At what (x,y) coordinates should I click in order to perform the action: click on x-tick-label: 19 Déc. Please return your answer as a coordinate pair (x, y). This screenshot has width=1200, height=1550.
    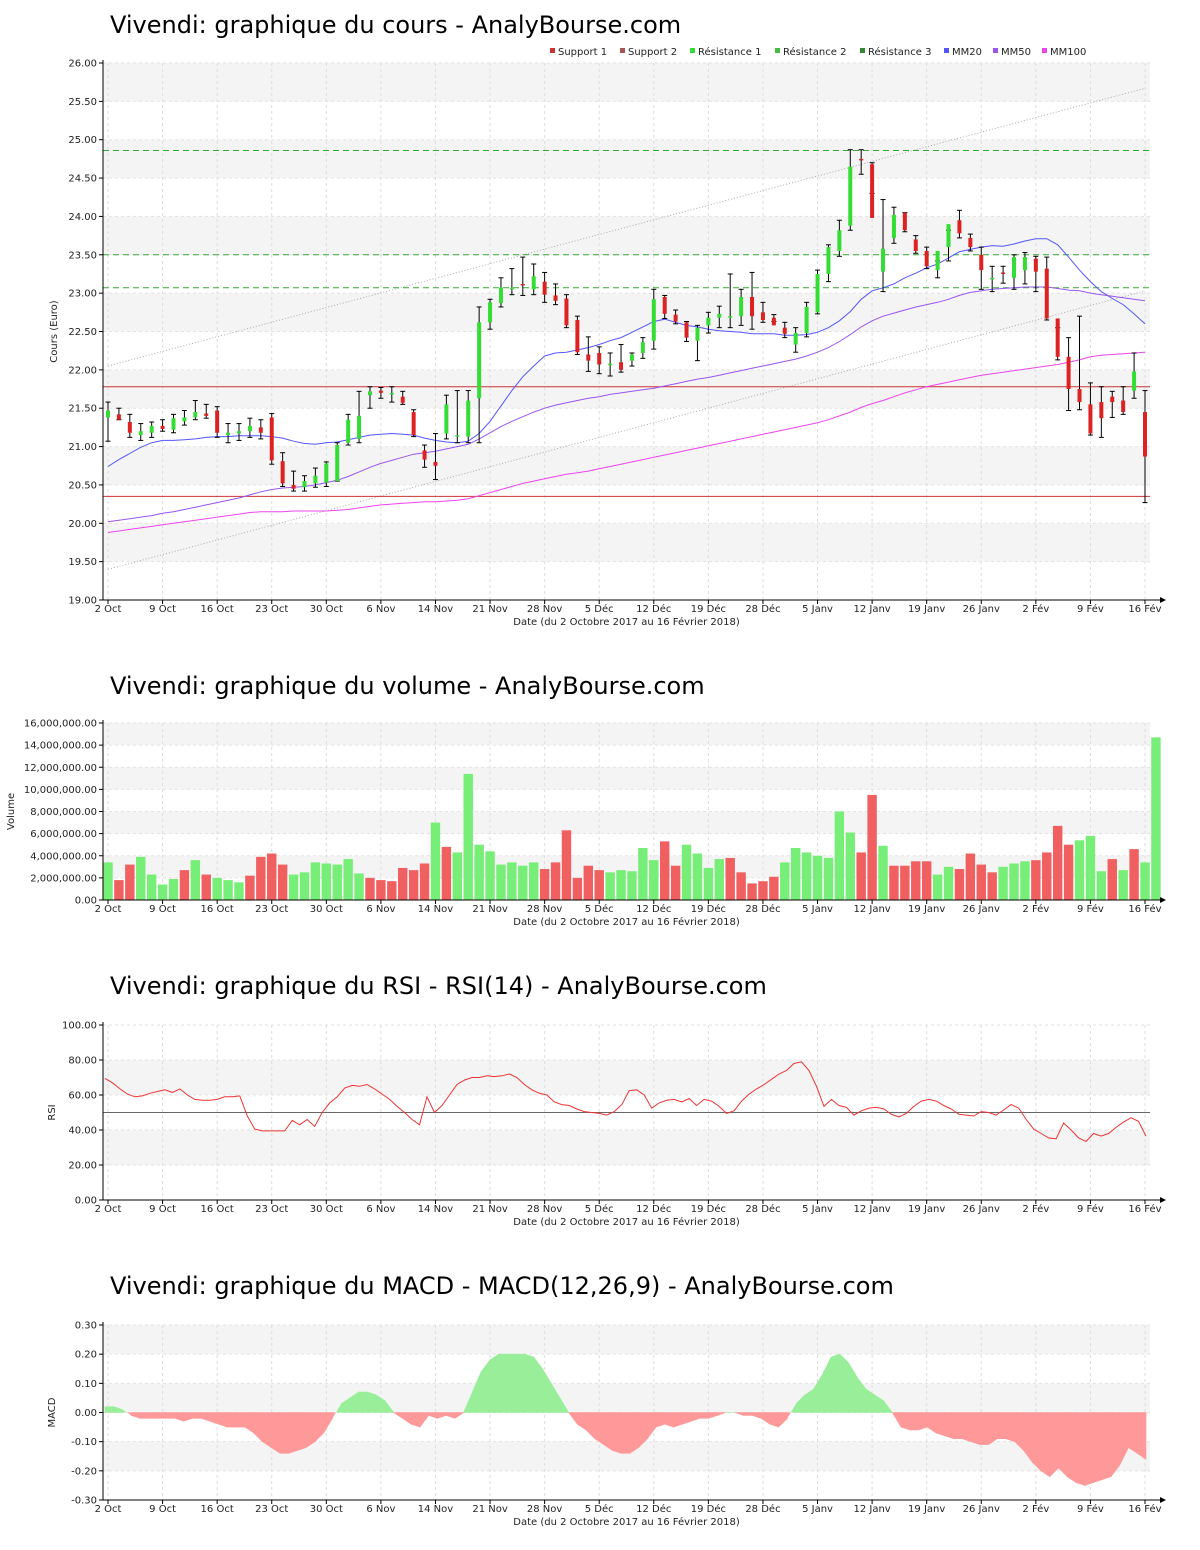
    Looking at the image, I should click on (708, 909).